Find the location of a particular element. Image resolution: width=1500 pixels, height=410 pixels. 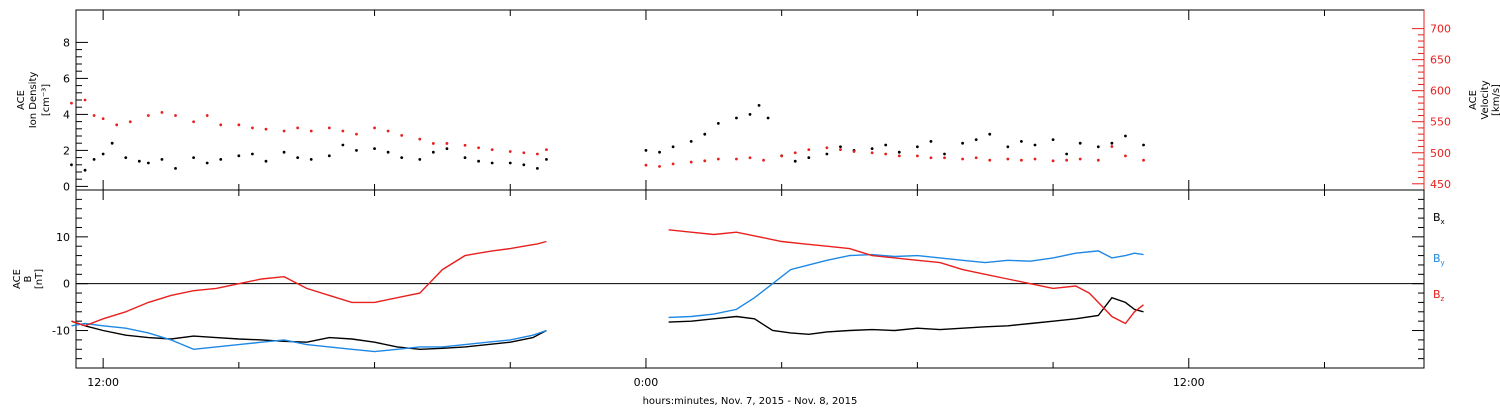

legend-entry-bx: Bx is located at coordinates (1439, 218).